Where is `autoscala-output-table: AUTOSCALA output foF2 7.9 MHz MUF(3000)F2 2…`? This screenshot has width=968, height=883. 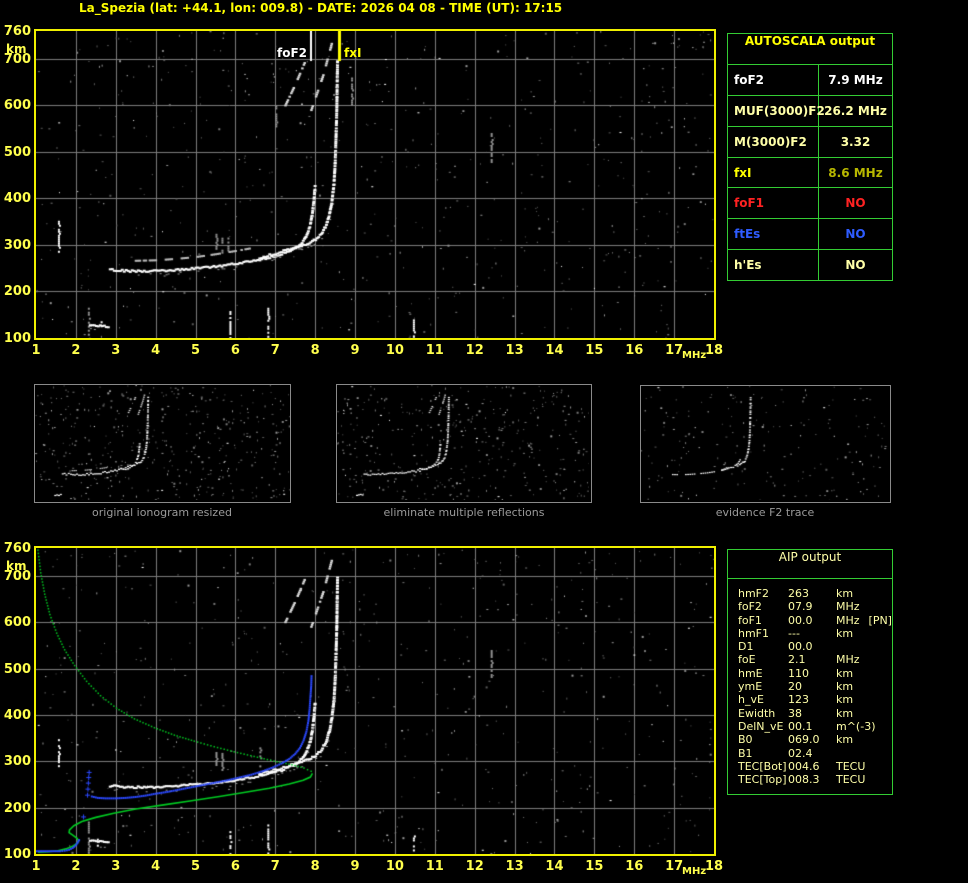 autoscala-output-table: AUTOSCALA output foF2 7.9 MHz MUF(3000)F2 2… is located at coordinates (810, 157).